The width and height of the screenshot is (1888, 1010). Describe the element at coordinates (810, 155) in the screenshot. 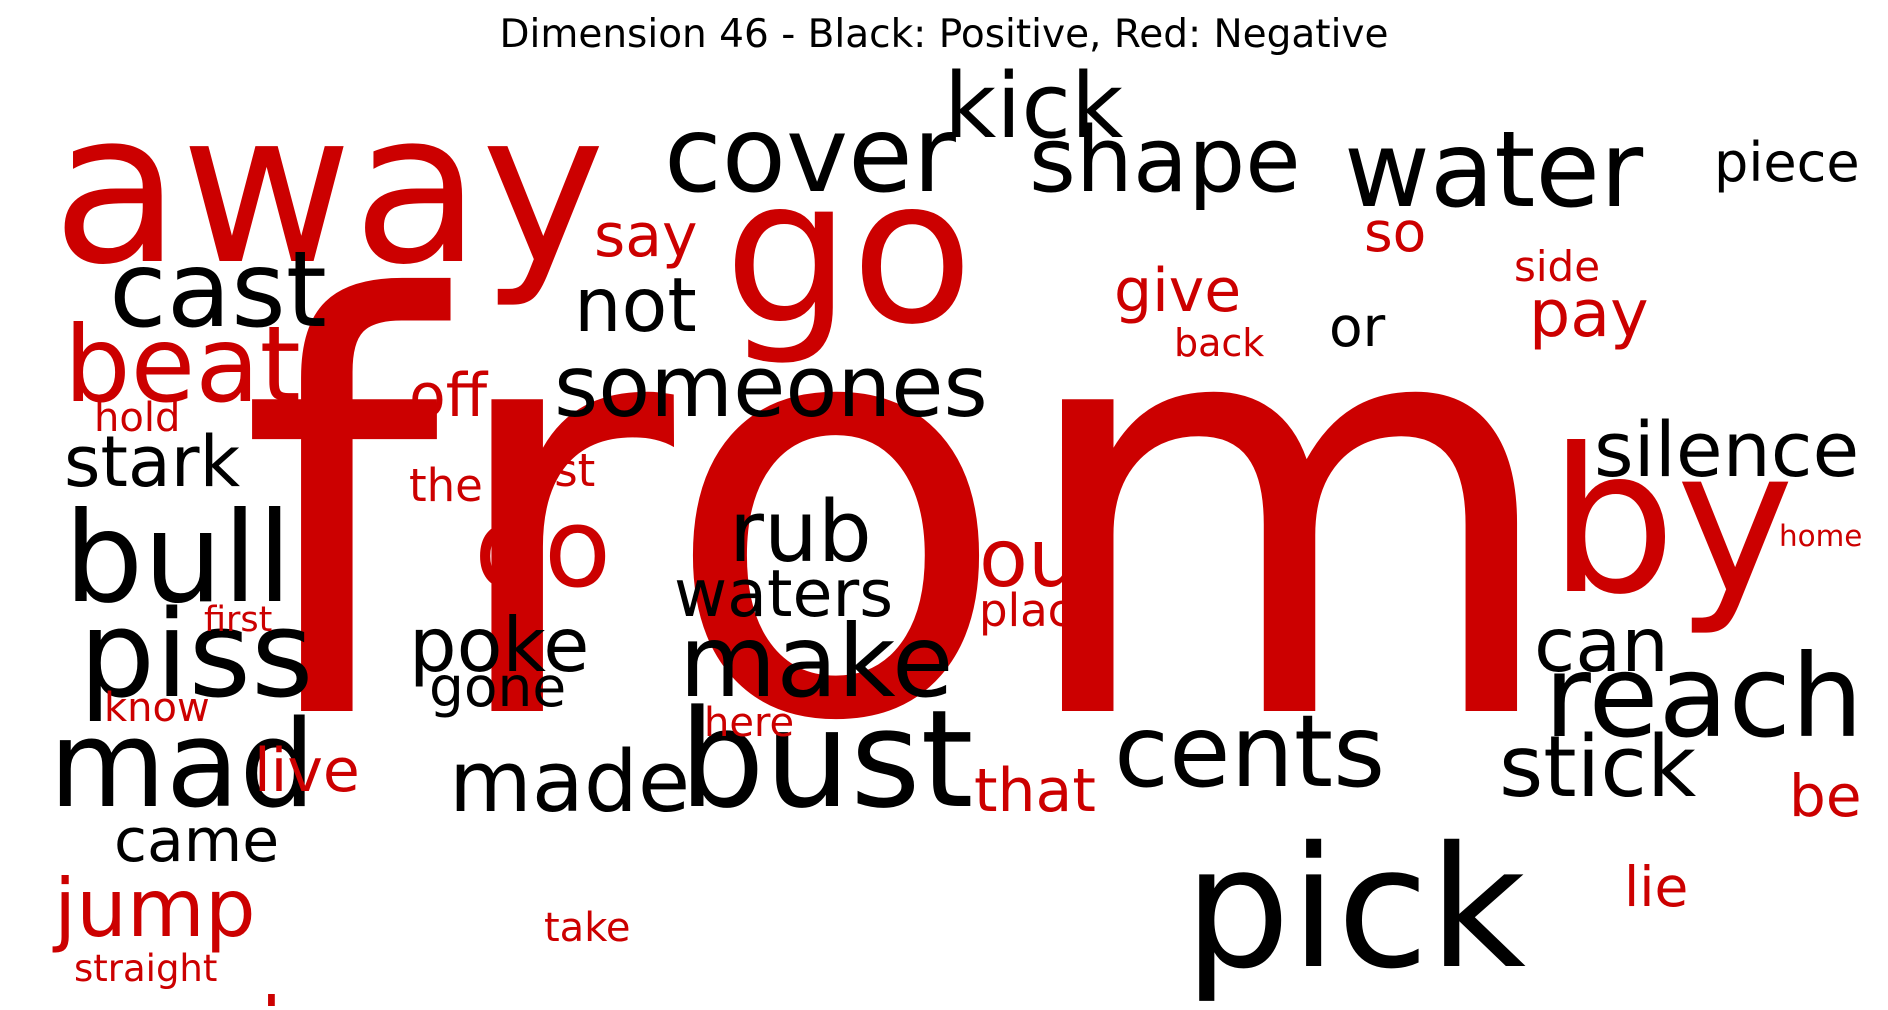

I see `word-cover: cover` at that location.